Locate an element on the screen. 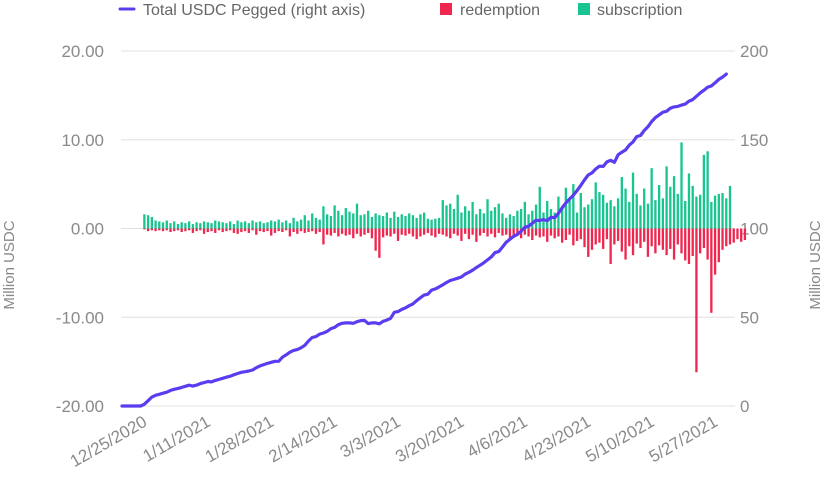  x-tick-label: 3/20/2021 is located at coordinates (429, 439).